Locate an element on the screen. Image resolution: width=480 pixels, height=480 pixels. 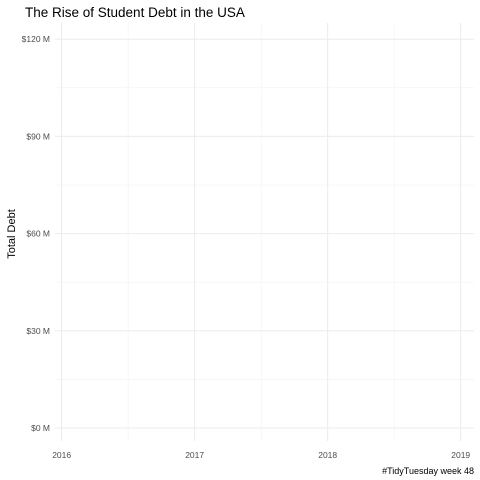
y-tick-label: $0 M is located at coordinates (40, 428).